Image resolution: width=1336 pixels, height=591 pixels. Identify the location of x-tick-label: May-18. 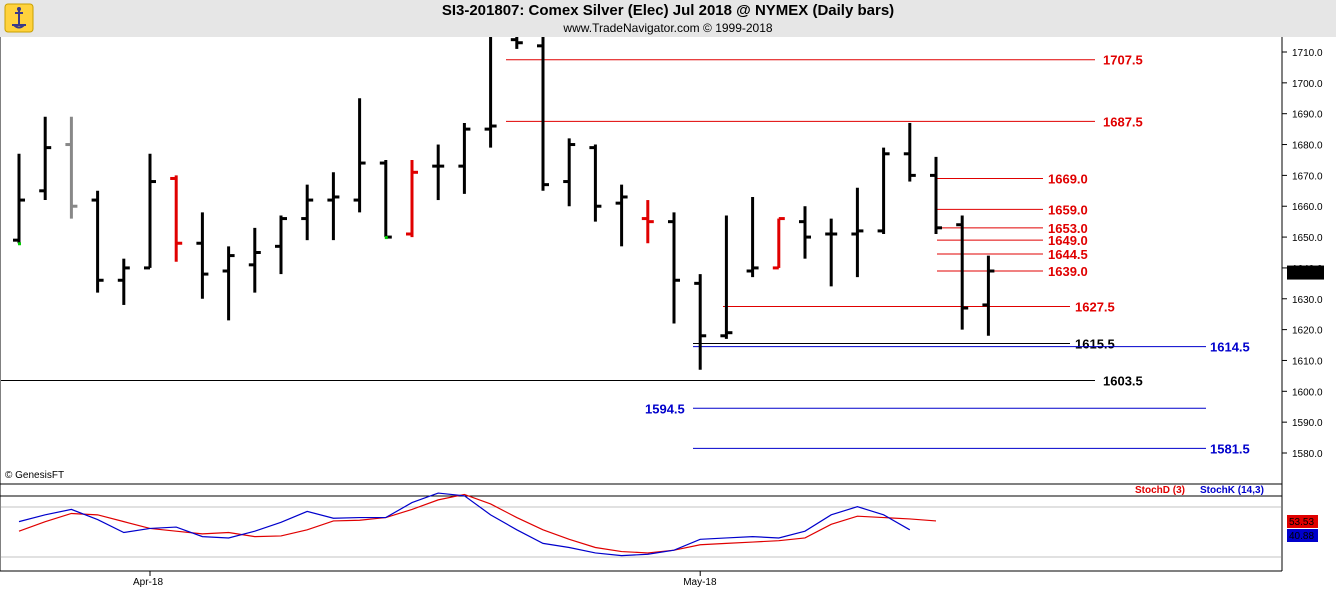
(700, 582).